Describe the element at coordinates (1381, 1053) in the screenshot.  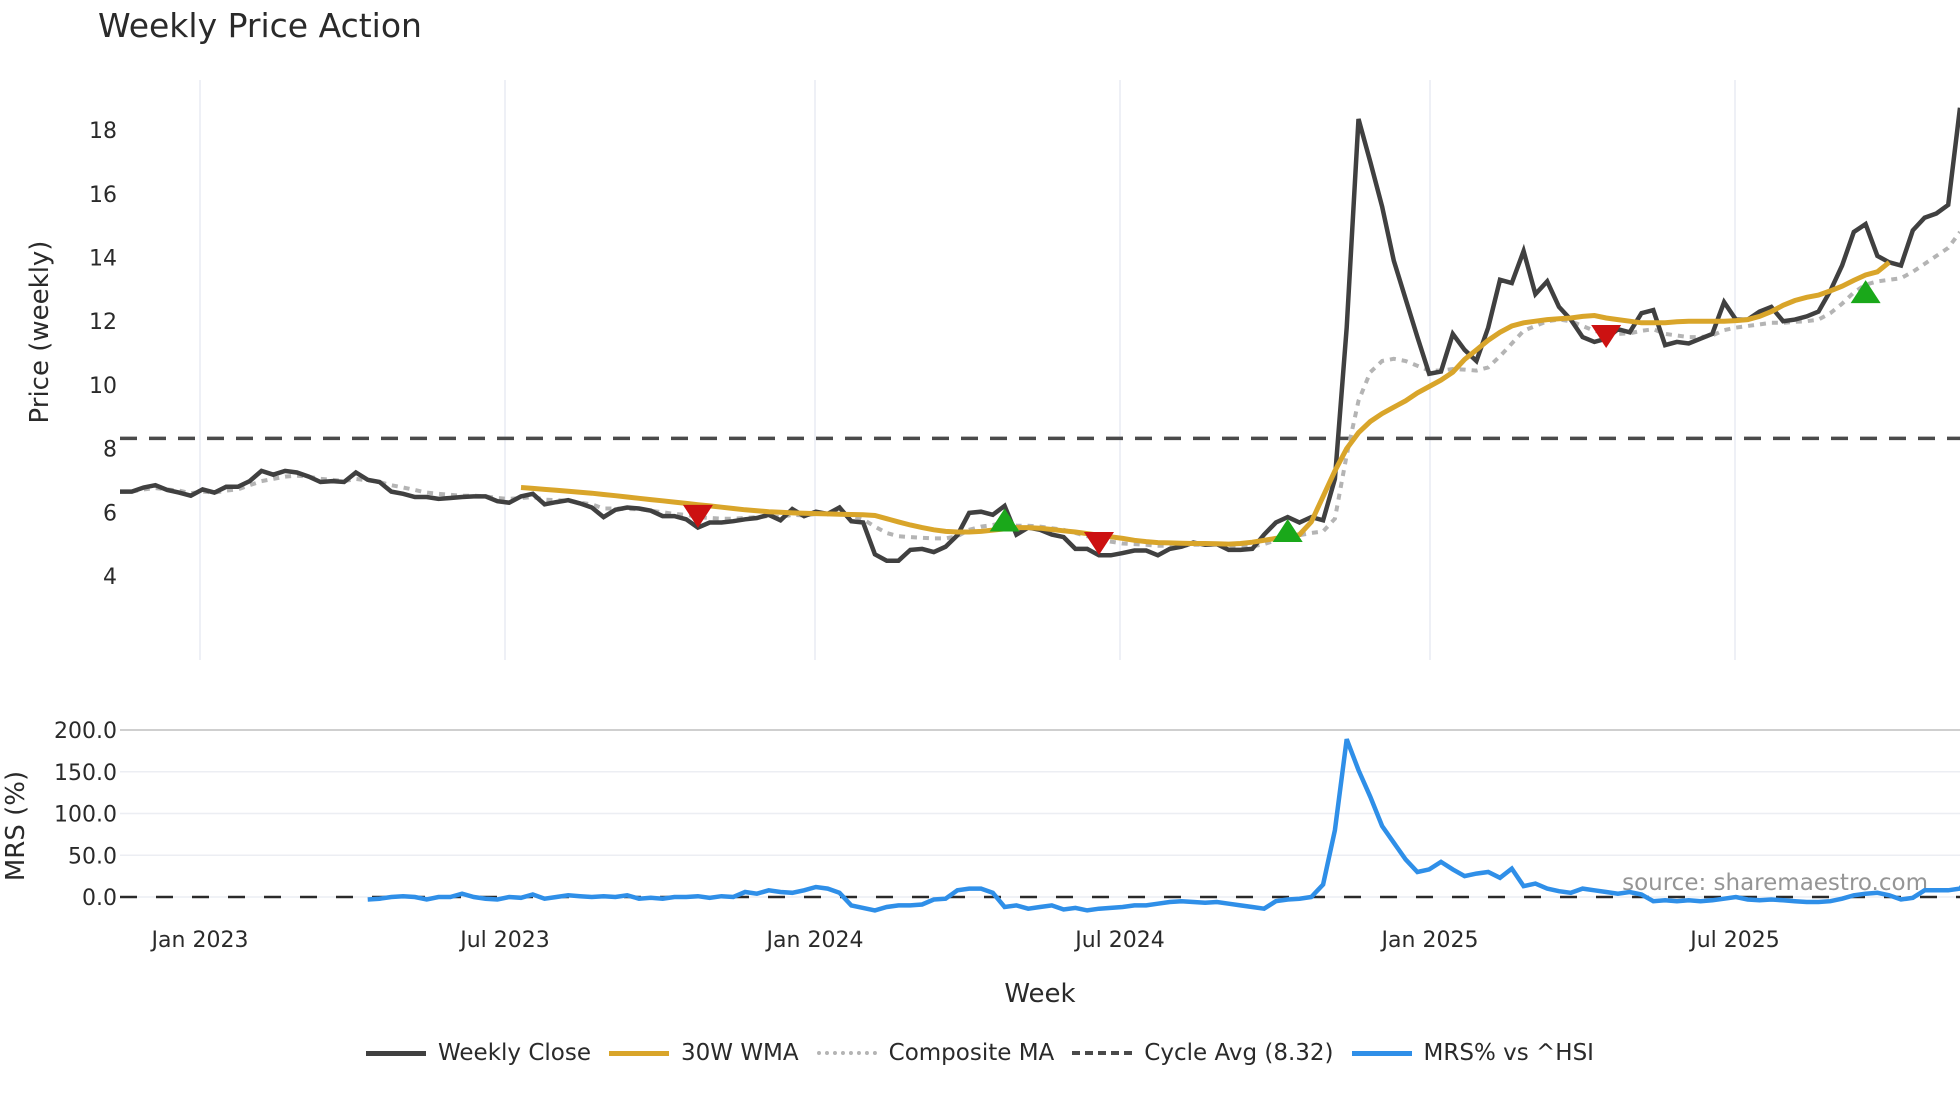
I see `legend-swatch-mrs` at that location.